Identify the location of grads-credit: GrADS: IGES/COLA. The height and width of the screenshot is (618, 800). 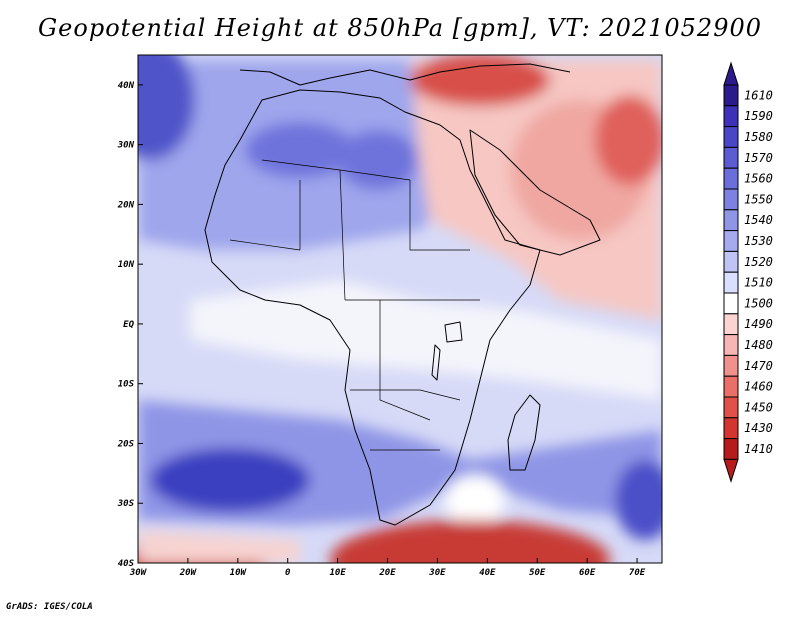
(49, 607).